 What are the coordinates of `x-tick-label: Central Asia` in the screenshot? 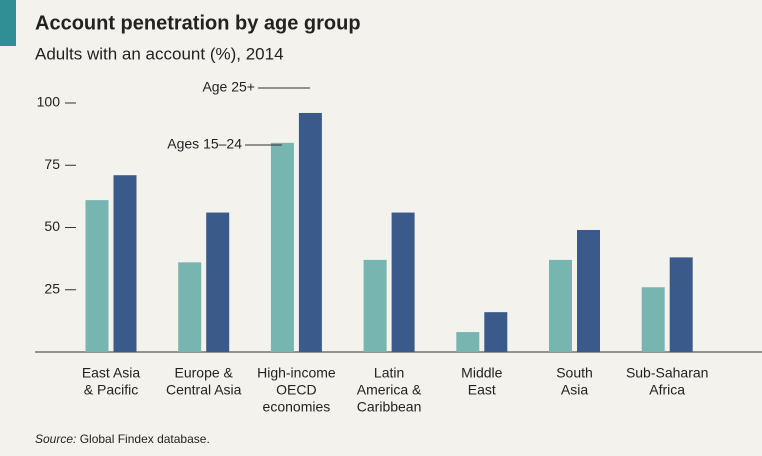 It's located at (204, 390).